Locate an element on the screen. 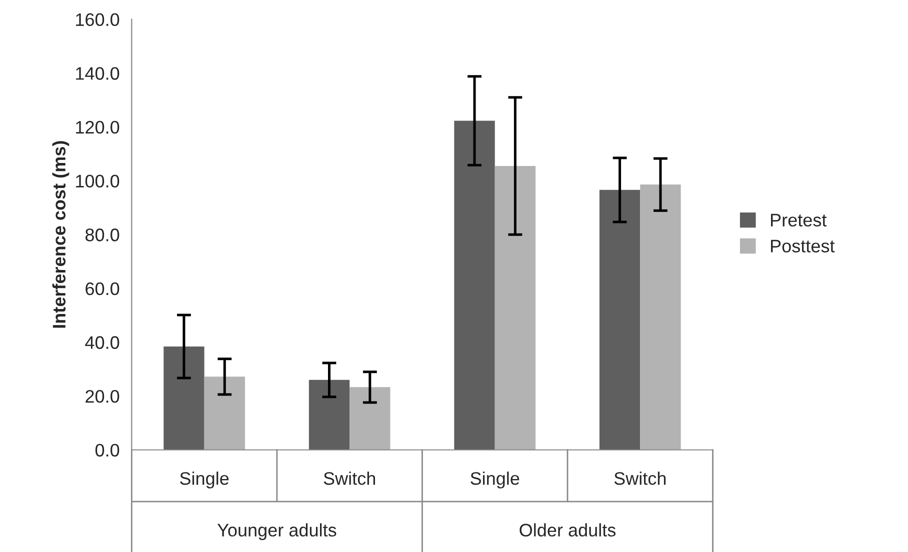 The height and width of the screenshot is (552, 908). y-axis-title: Interference cost (ms) is located at coordinates (61, 234).